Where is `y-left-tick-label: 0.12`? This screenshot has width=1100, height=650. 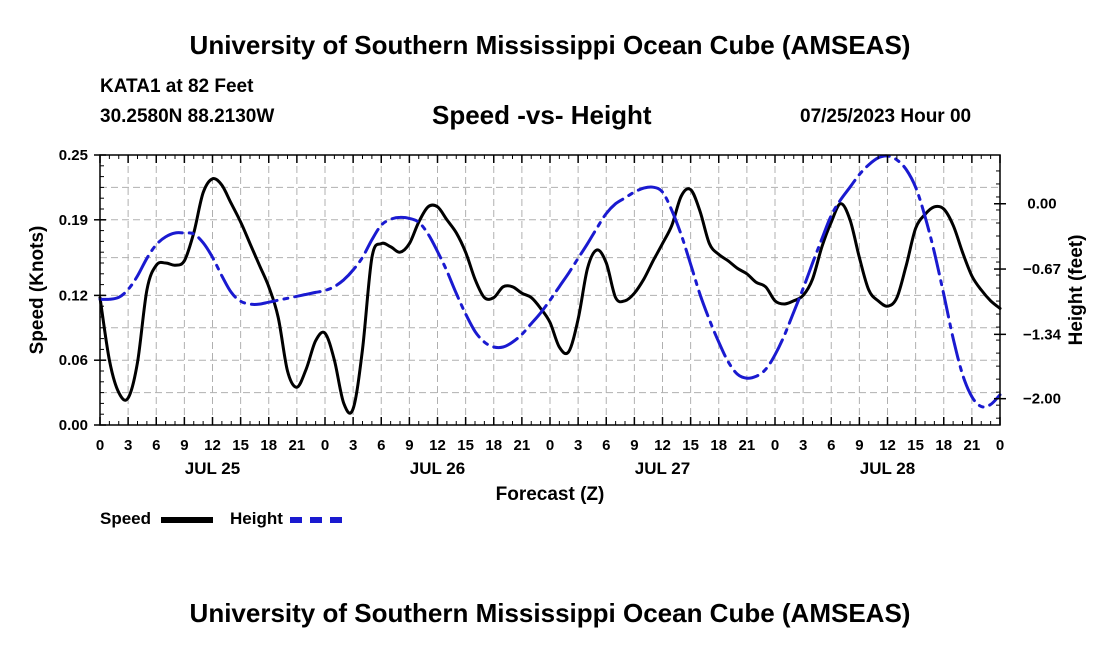 y-left-tick-label: 0.12 is located at coordinates (73, 295).